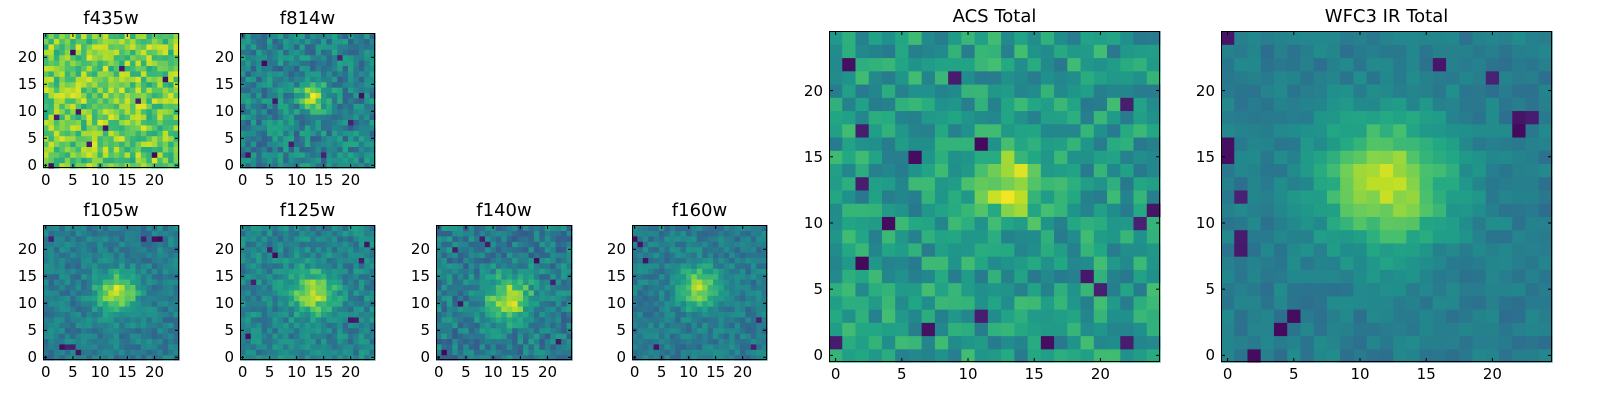 This screenshot has height=400, width=1600. What do you see at coordinates (32, 165) in the screenshot?
I see `y-tick-label: 0` at bounding box center [32, 165].